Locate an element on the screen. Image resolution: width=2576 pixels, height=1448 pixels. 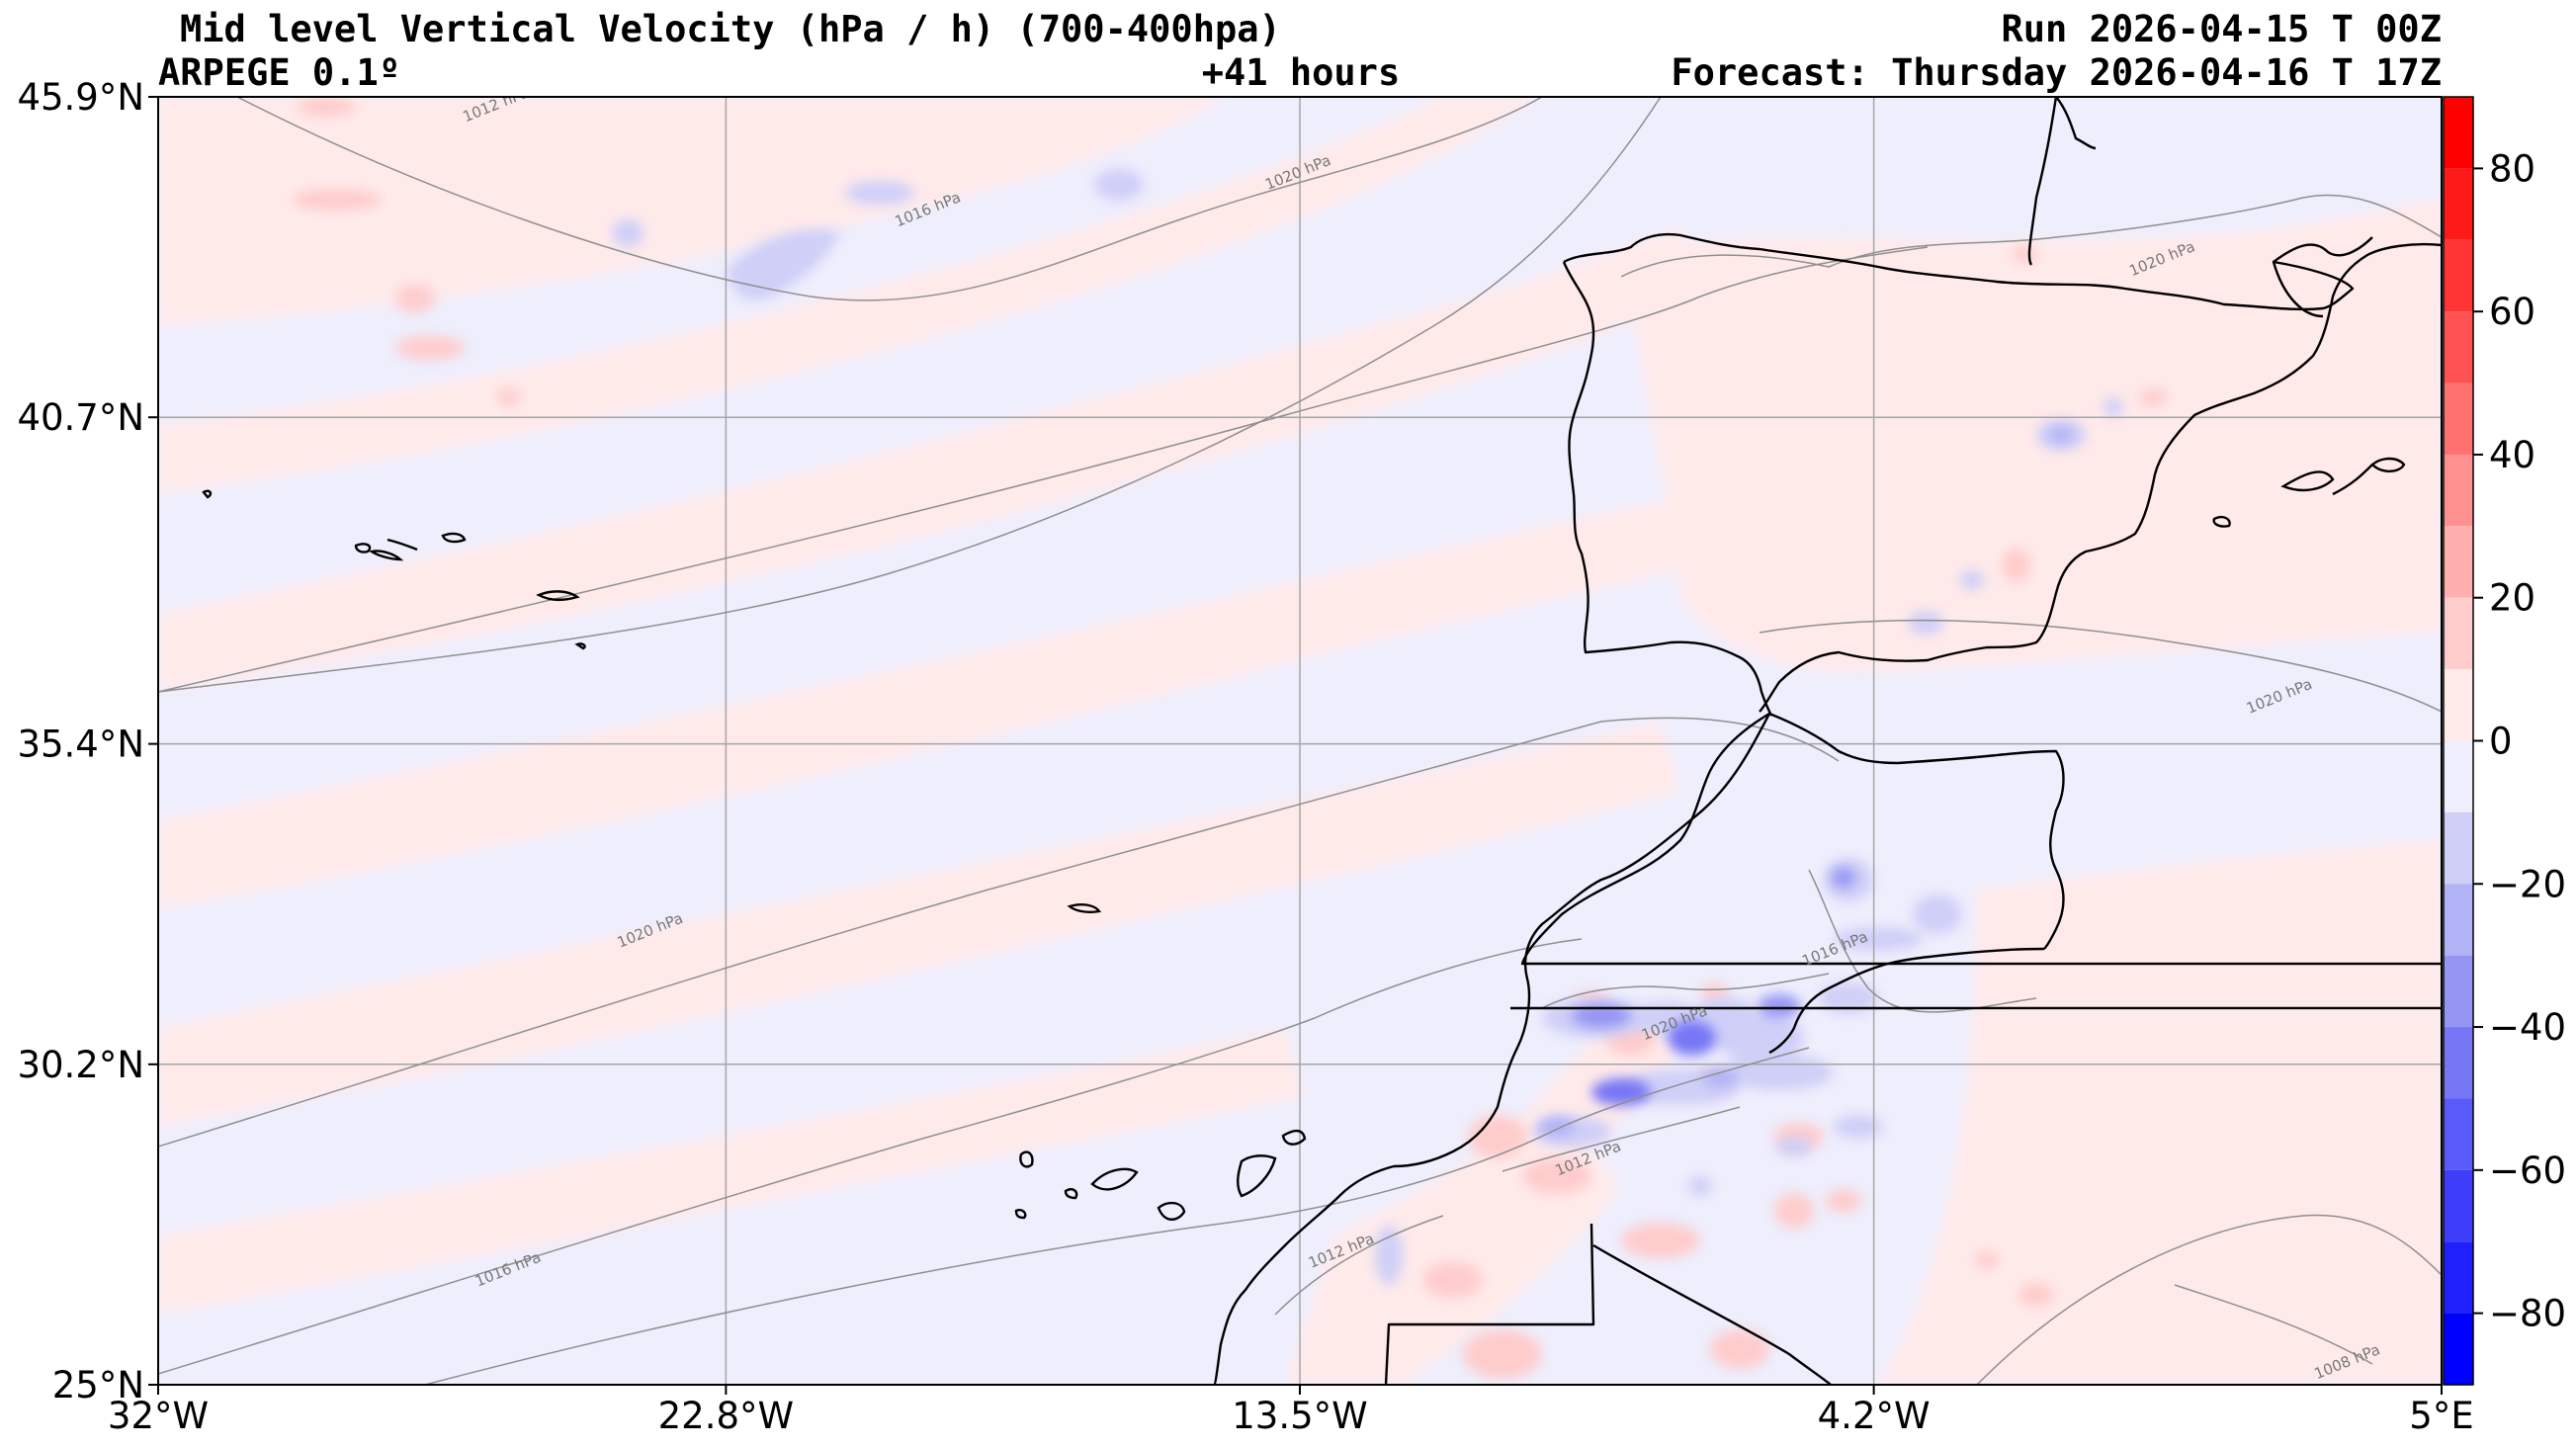
isobar-1012-sahara is located at coordinates (1359, 1265).